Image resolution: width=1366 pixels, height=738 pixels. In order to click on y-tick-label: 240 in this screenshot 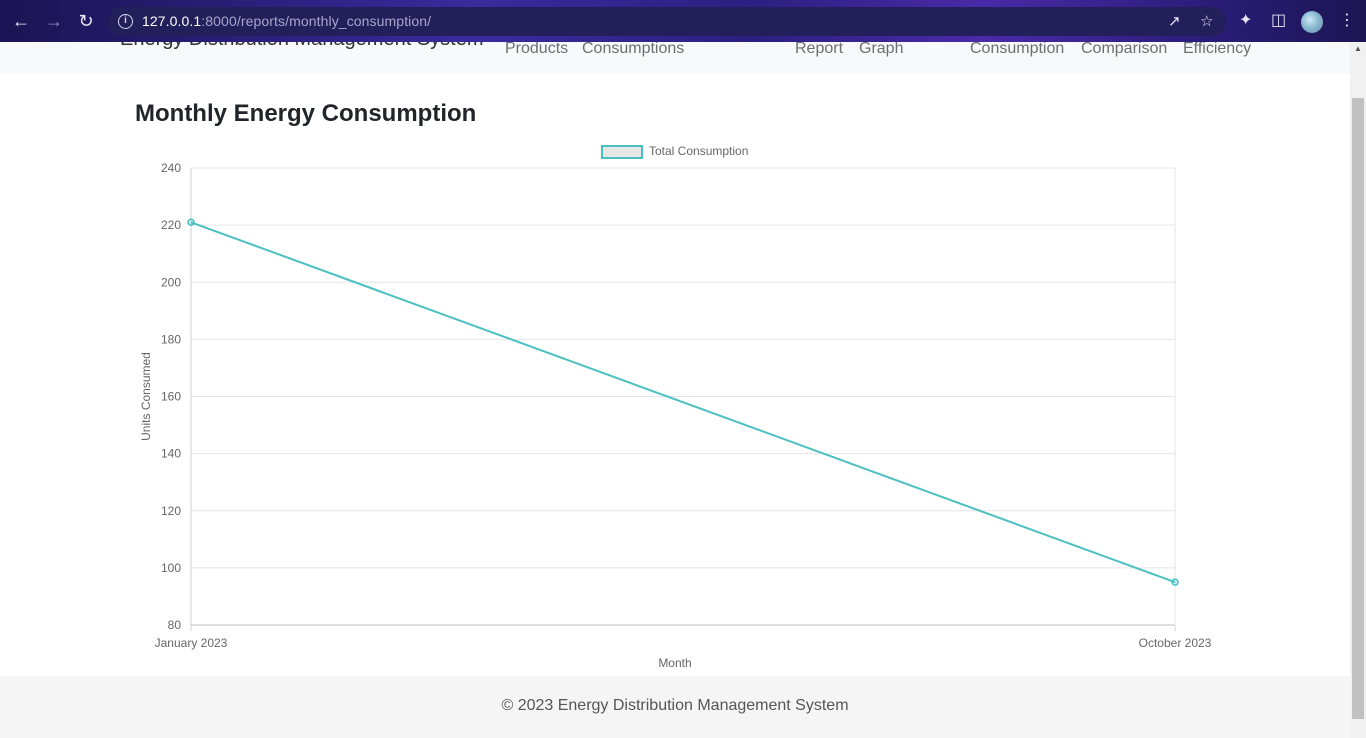, I will do `click(171, 168)`.